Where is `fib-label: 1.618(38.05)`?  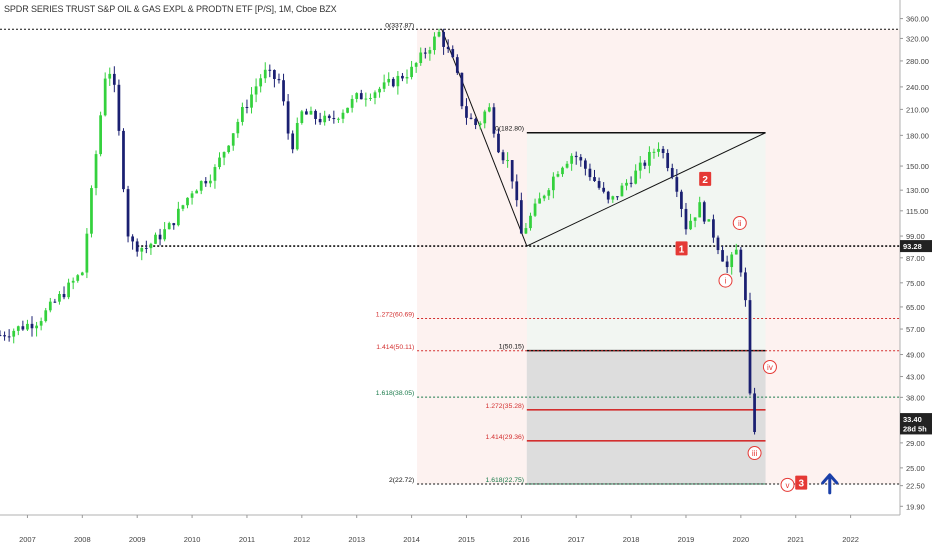 fib-label: 1.618(38.05) is located at coordinates (395, 393).